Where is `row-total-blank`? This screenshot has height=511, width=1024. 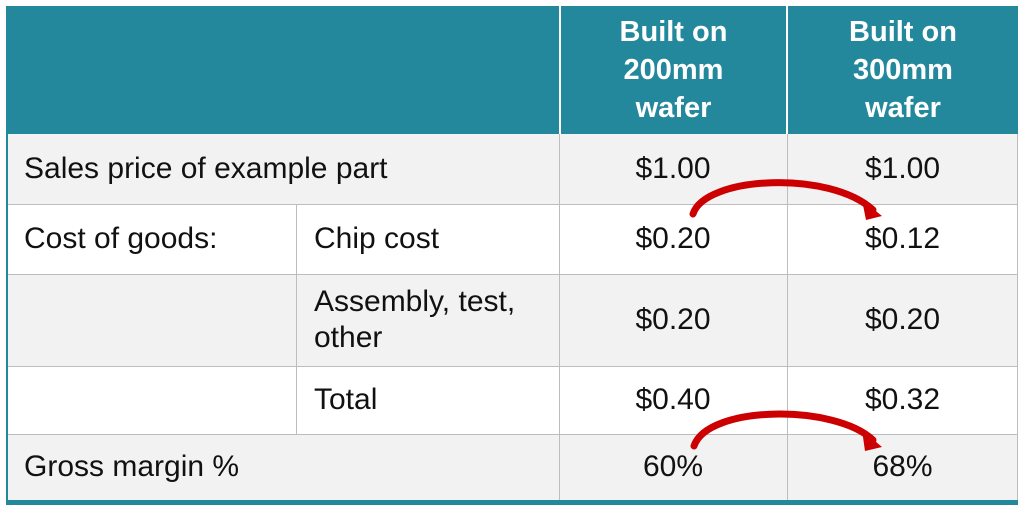 row-total-blank is located at coordinates (151, 400).